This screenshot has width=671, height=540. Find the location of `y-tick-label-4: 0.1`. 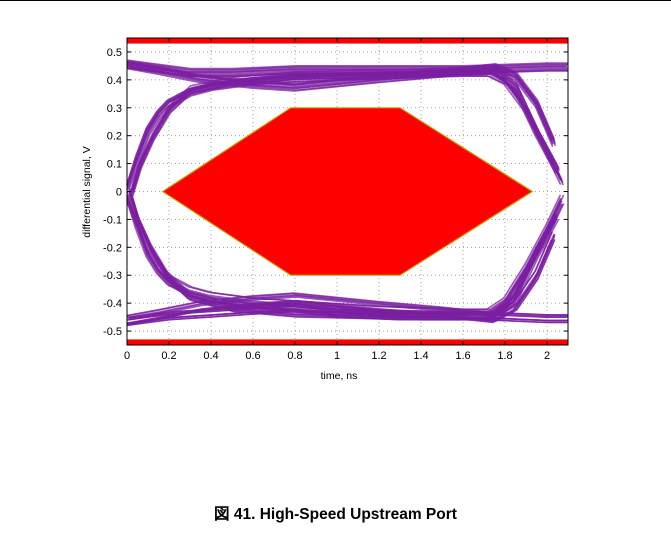

y-tick-label-4: 0.1 is located at coordinates (114, 165).